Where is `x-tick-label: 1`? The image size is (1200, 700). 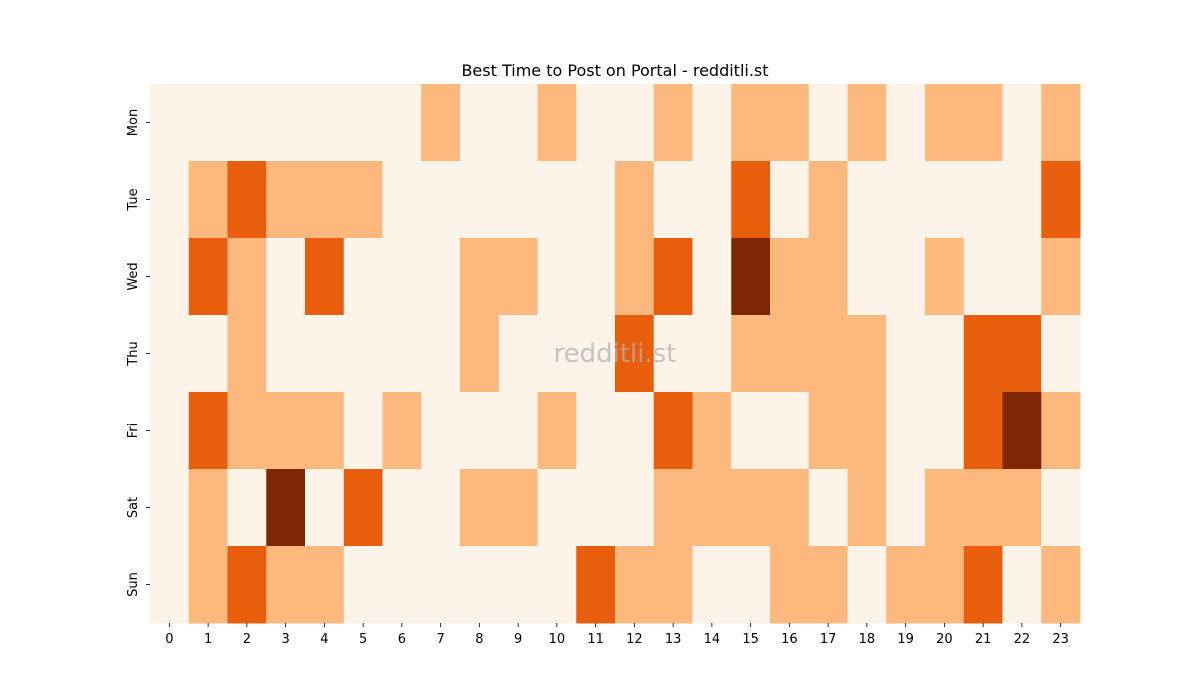 x-tick-label: 1 is located at coordinates (208, 639).